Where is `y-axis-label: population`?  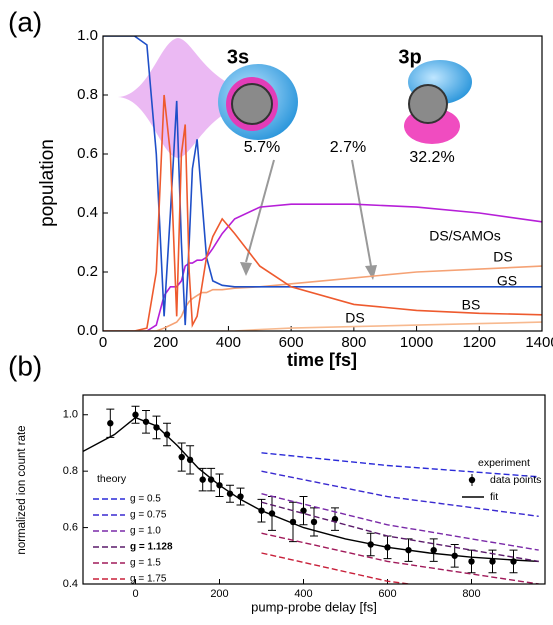 y-axis-label: population is located at coordinates (47, 183).